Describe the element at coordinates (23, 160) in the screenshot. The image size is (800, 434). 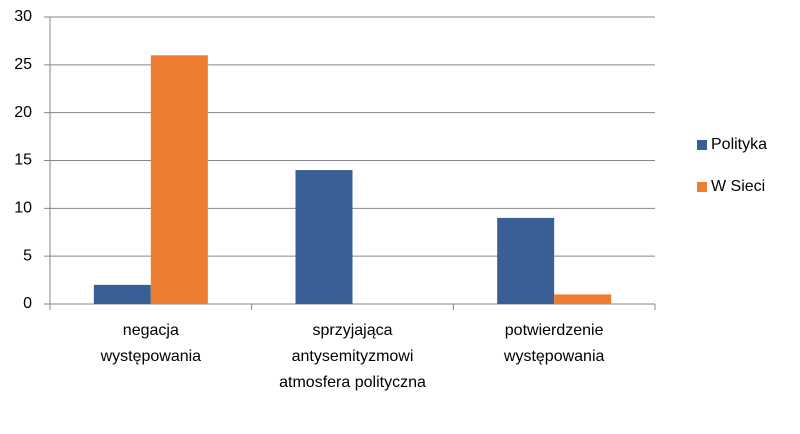
I see `y-tick-label: 15` at that location.